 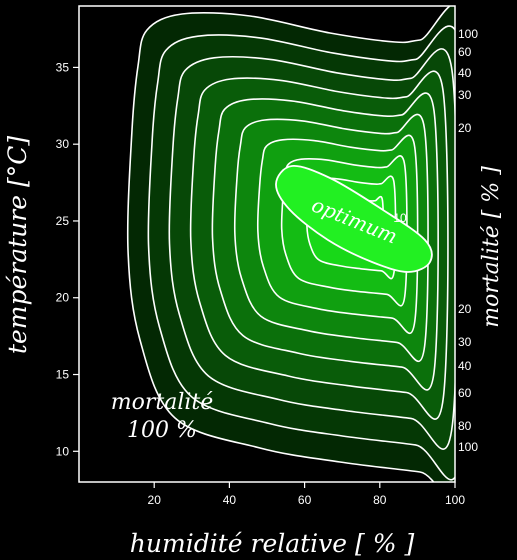 I want to click on y-tick-label: 15, so click(x=63, y=375).